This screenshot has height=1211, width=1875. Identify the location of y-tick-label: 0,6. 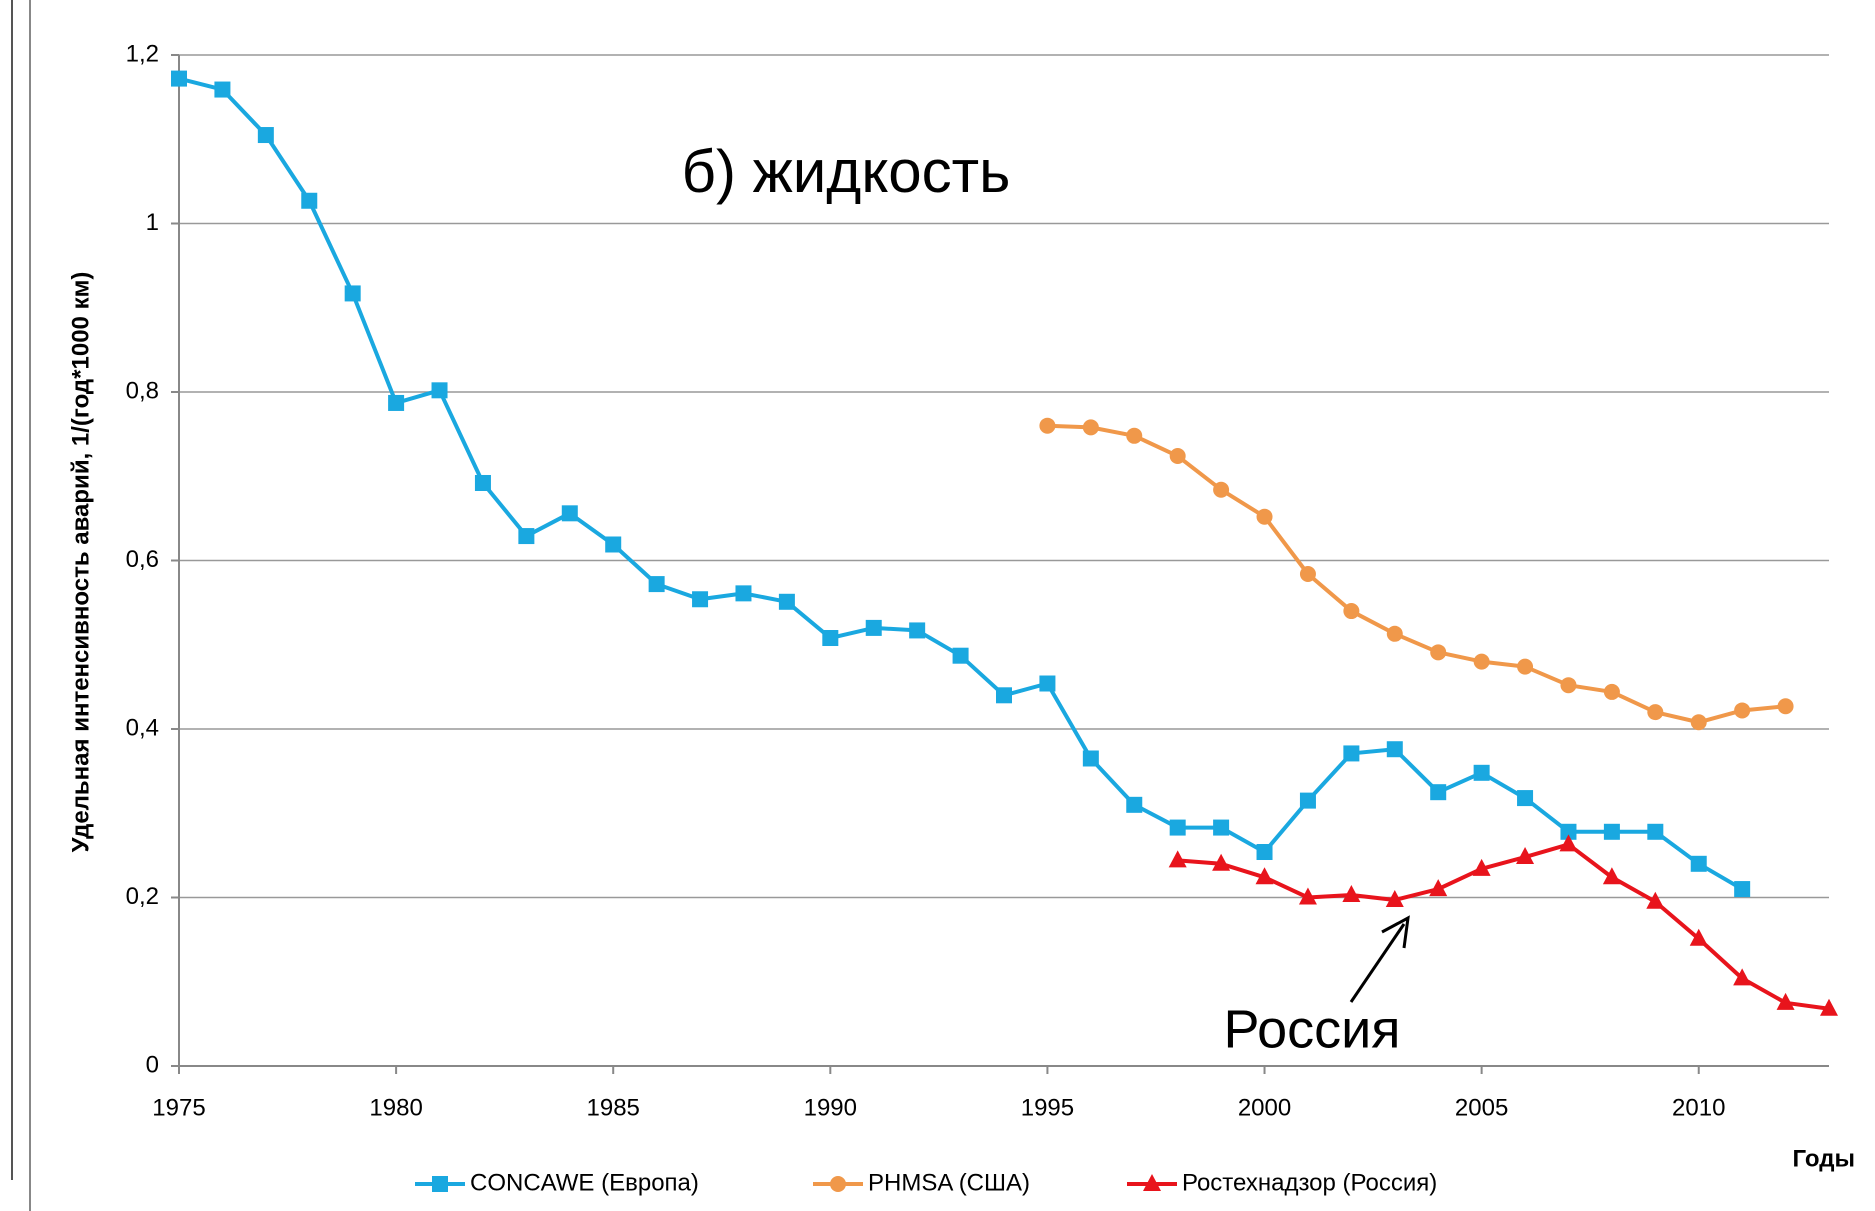
(142, 559).